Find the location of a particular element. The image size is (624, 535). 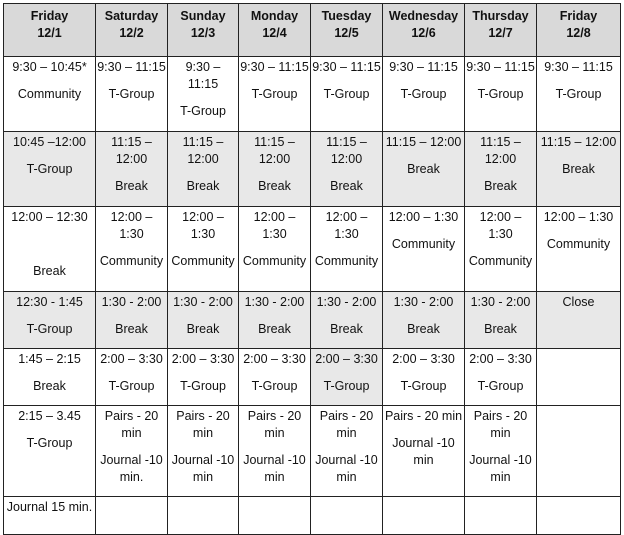

cell-text: 2:15 – 3.45 is located at coordinates (49, 416).